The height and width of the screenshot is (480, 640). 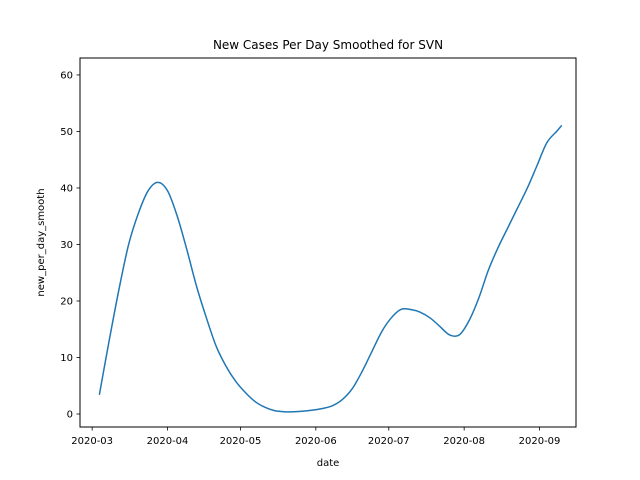 I want to click on y-tick-label: 0, so click(x=70, y=415).